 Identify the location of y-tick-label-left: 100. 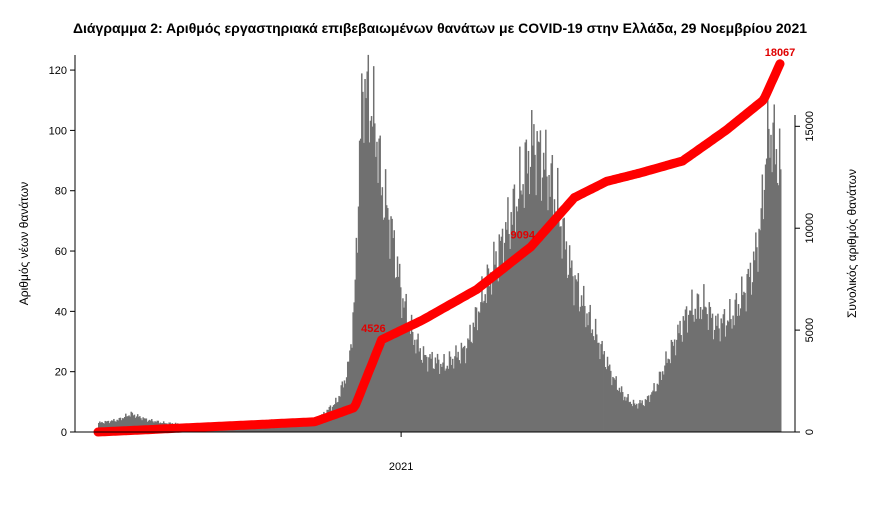
(58, 131).